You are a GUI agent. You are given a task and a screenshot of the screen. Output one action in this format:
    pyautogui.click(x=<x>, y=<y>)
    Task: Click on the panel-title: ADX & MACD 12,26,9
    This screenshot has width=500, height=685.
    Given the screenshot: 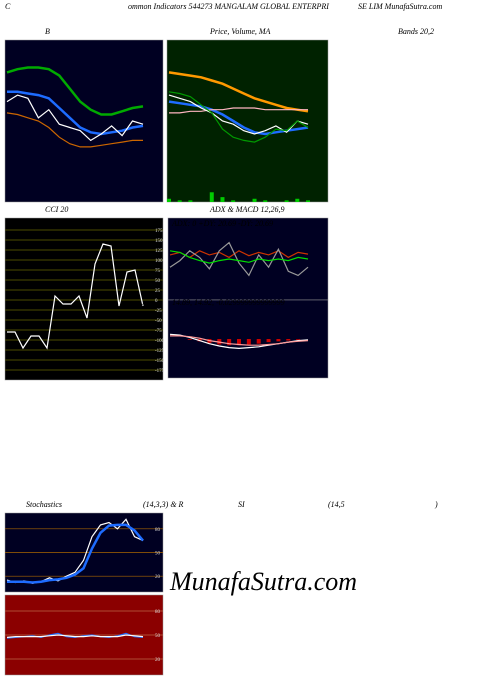 What is the action you would take?
    pyautogui.click(x=246, y=209)
    